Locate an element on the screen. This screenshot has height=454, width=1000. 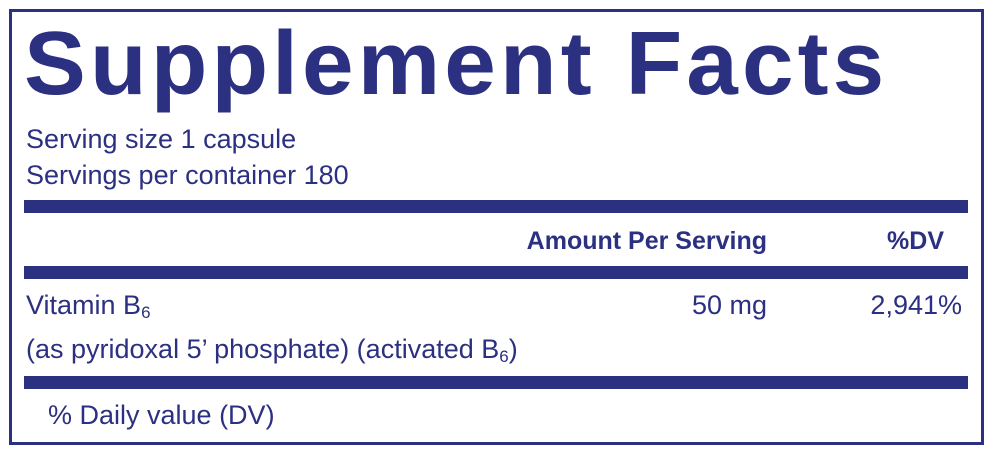
nutrient-source-end: ) is located at coordinates (513, 349).